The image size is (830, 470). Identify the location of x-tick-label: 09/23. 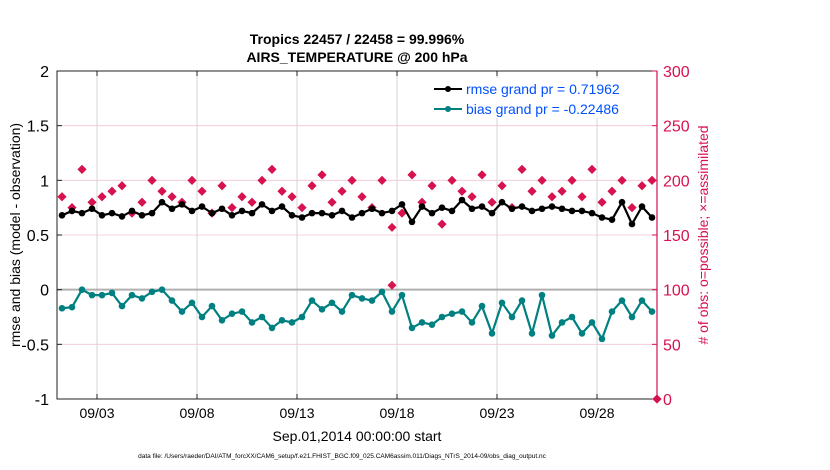
(496, 413).